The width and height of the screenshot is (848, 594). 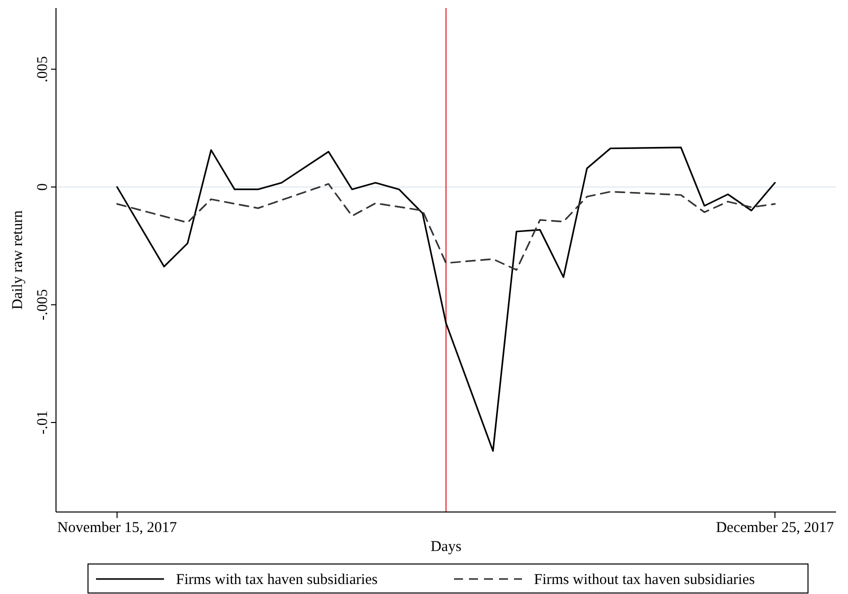 What do you see at coordinates (43, 69) in the screenshot?
I see `y-tick-label: .005` at bounding box center [43, 69].